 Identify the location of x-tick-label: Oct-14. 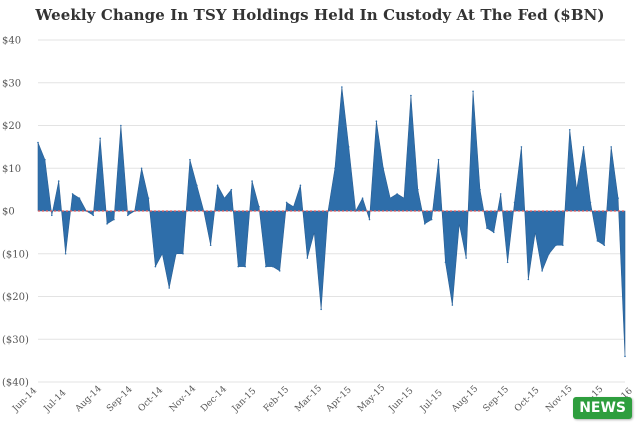
(151, 399).